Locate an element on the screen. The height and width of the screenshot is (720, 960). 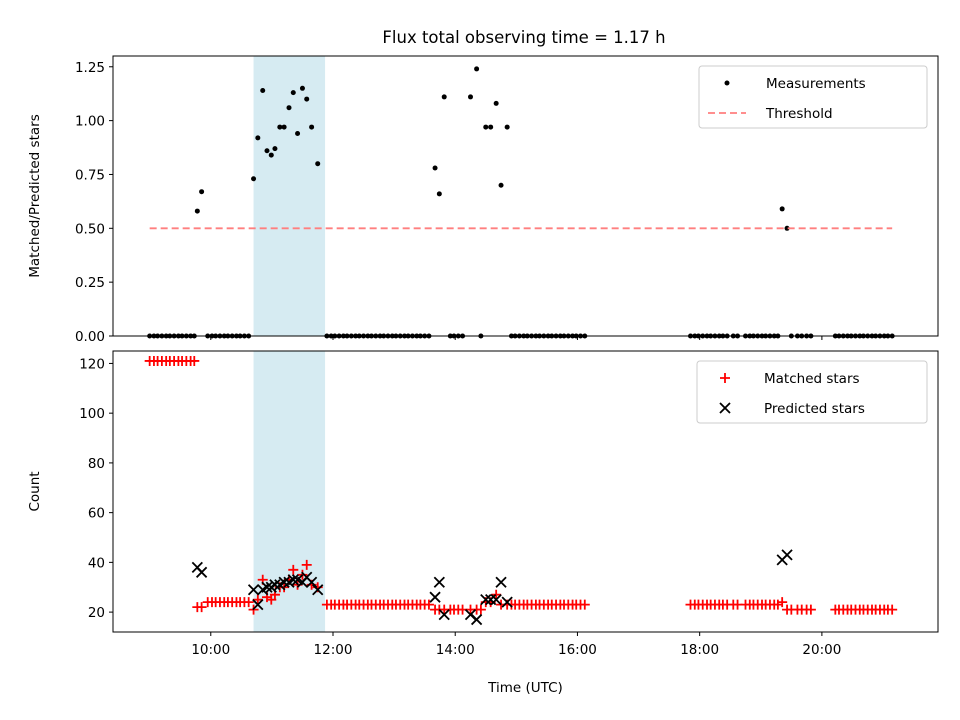
y-tick-label: 60 is located at coordinates (96, 514).